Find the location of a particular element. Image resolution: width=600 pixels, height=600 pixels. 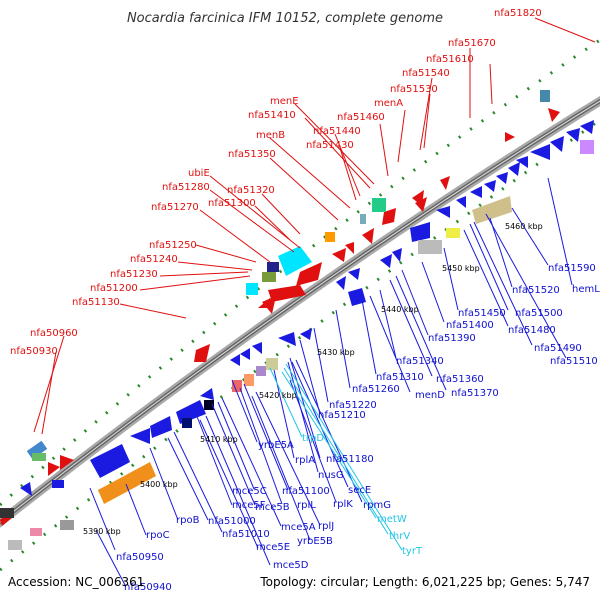

gene-label: mce5E is located at coordinates (273, 547).